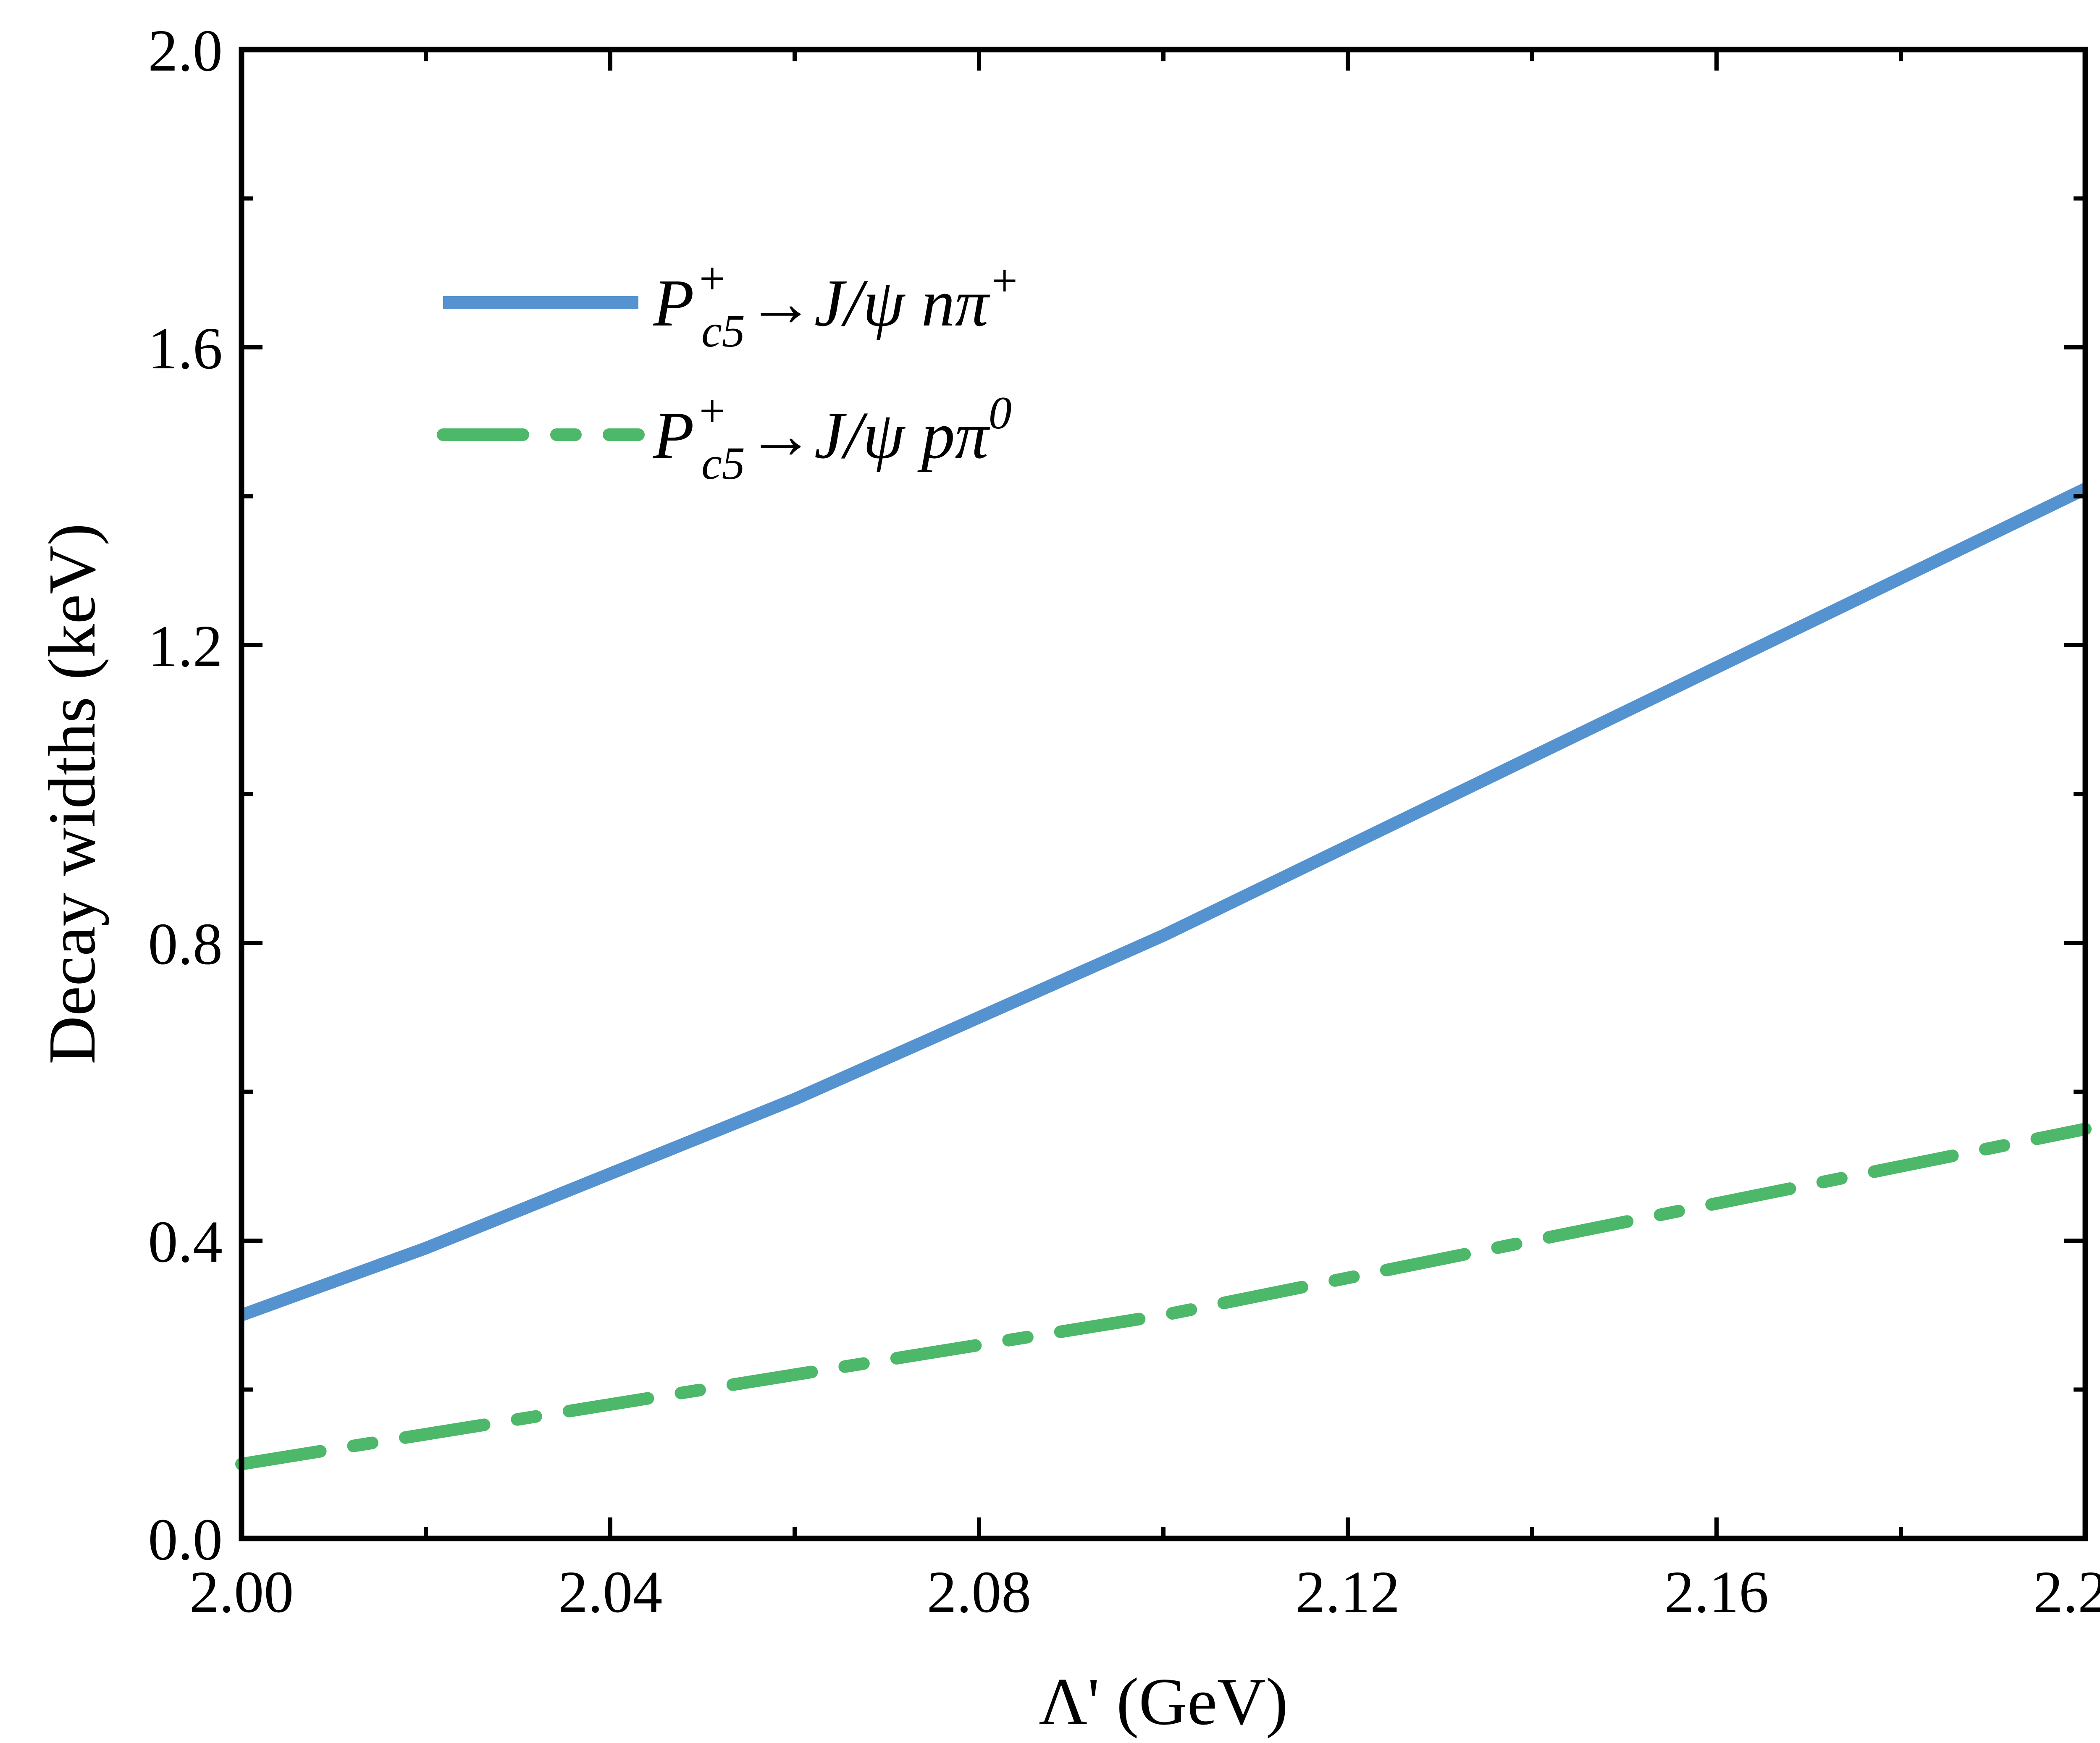  I want to click on x-tick-label: 2.04, so click(610, 1592).